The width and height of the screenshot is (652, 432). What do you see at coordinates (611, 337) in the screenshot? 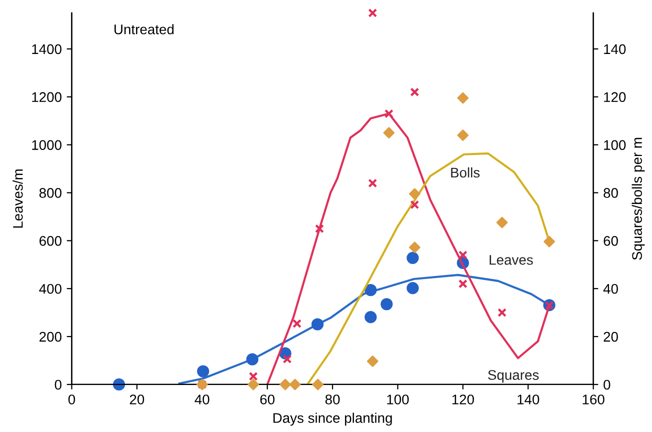
I see `y2-tick-label: 20` at bounding box center [611, 337].